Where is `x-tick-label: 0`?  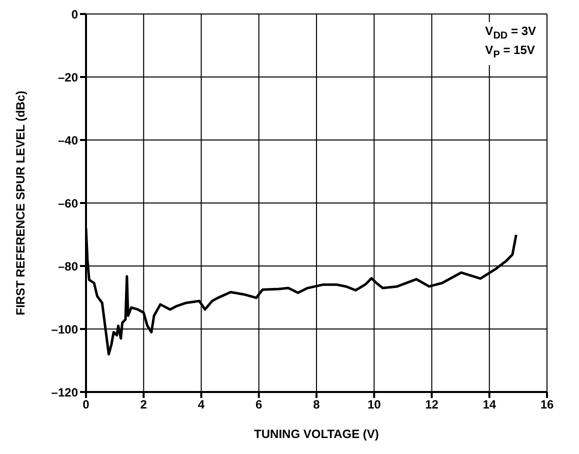 x-tick-label: 0 is located at coordinates (86, 405).